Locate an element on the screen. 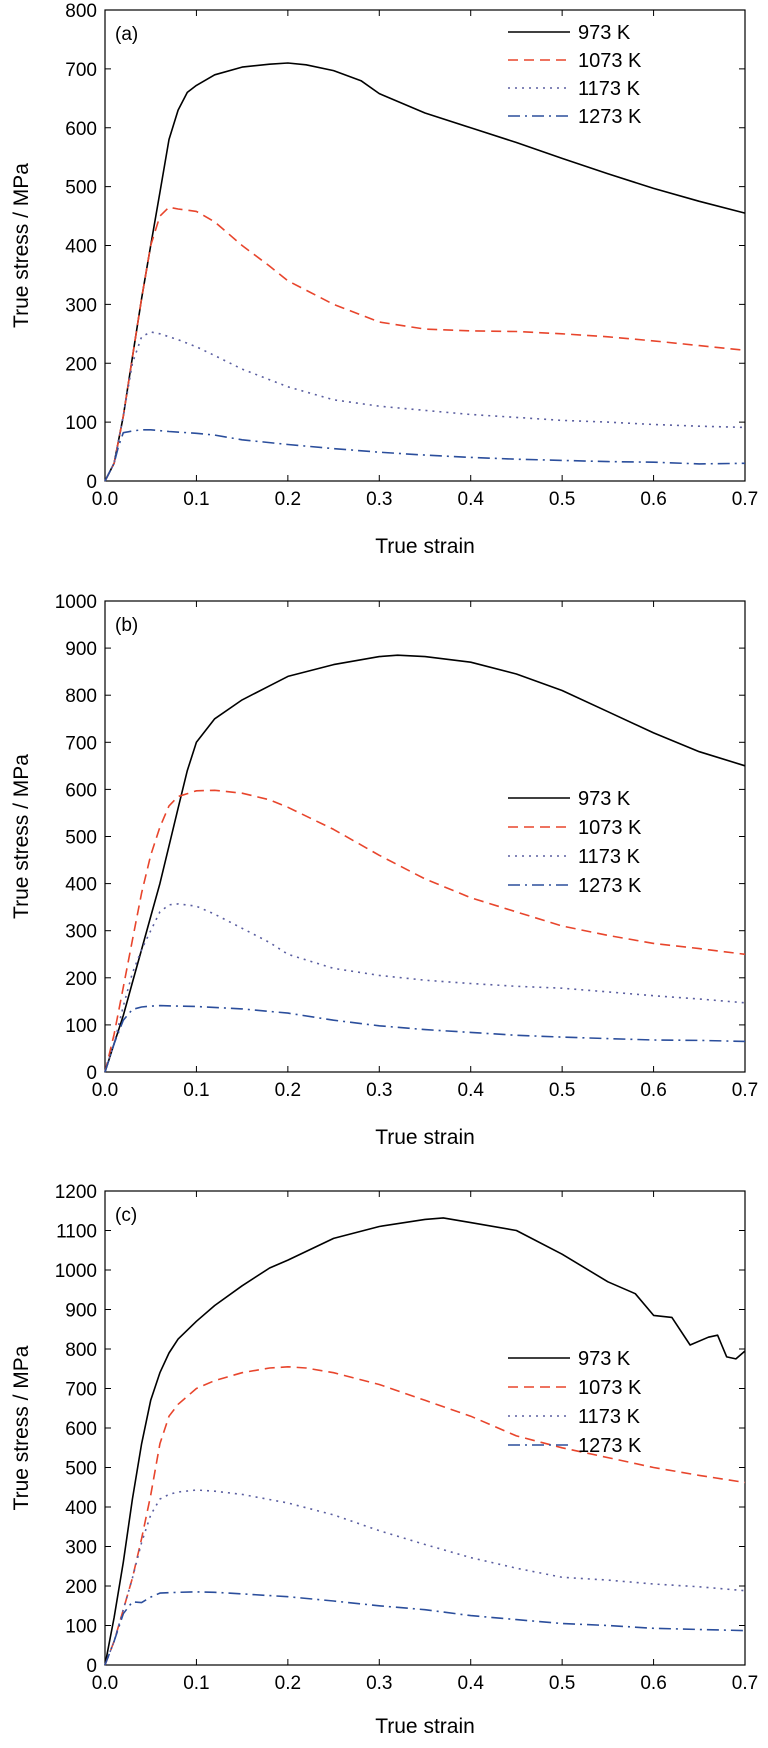  panel-label: (c) is located at coordinates (126, 1215).